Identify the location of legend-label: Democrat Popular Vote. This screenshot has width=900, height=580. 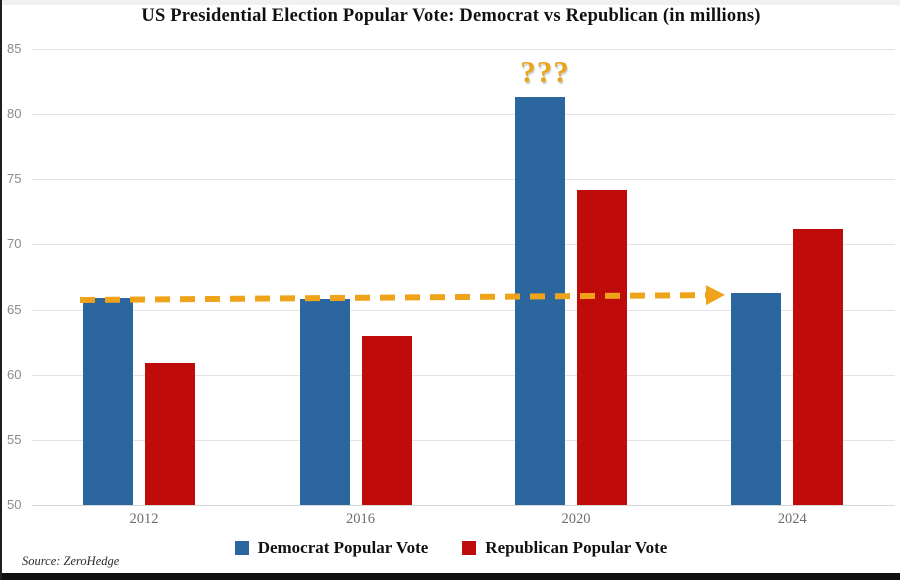
(343, 547).